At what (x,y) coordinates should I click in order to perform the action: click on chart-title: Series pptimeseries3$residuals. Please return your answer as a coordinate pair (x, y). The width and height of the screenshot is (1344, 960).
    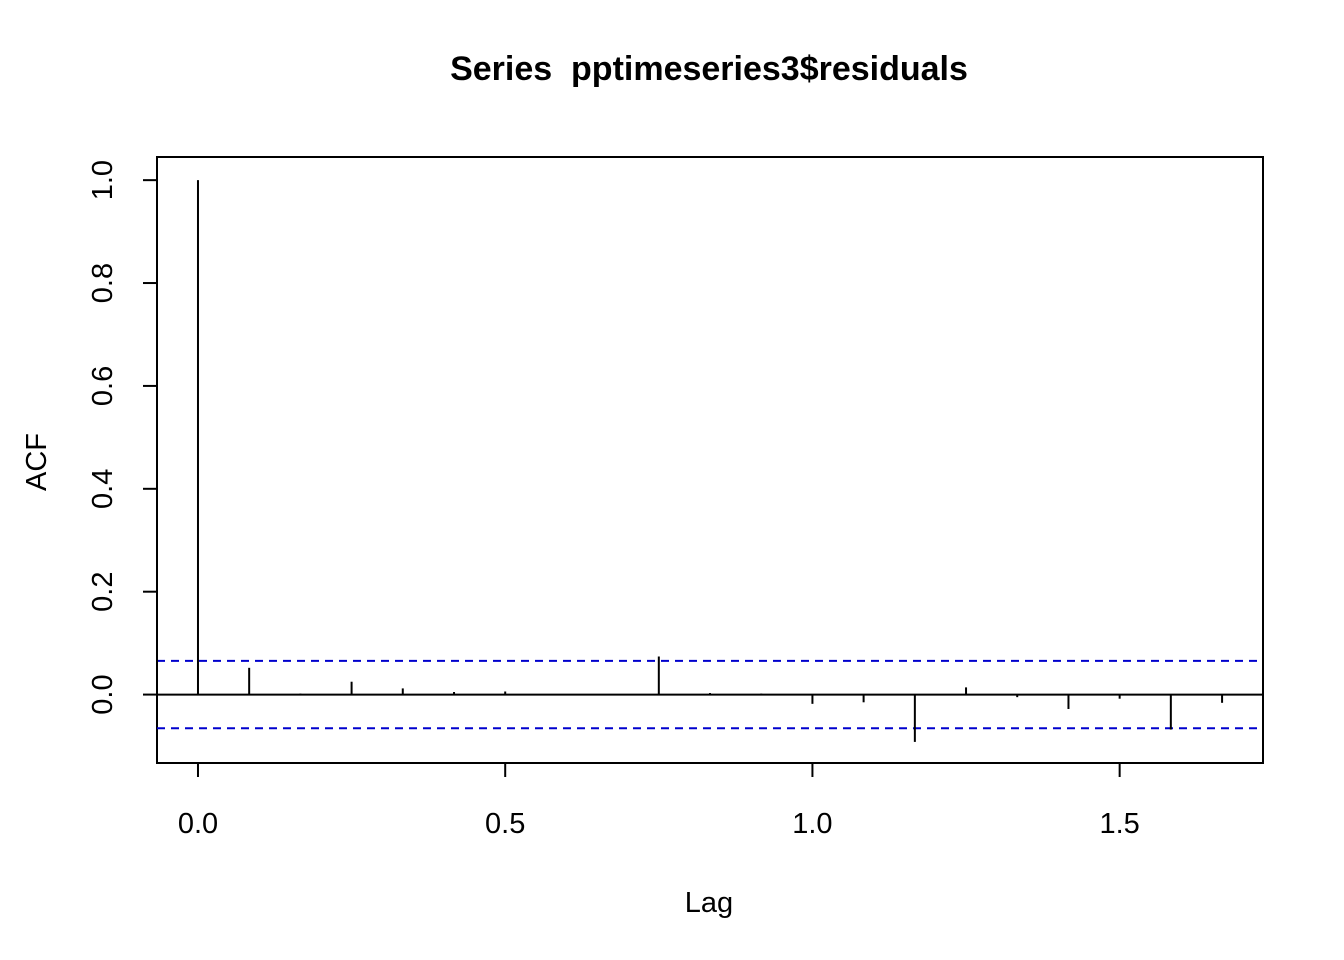
    Looking at the image, I should click on (709, 69).